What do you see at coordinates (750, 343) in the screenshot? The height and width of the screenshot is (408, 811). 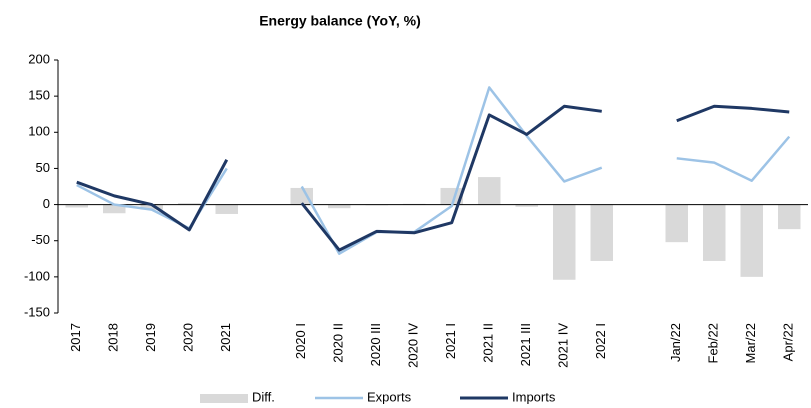 I see `x-tick-label: Mar/22` at bounding box center [750, 343].